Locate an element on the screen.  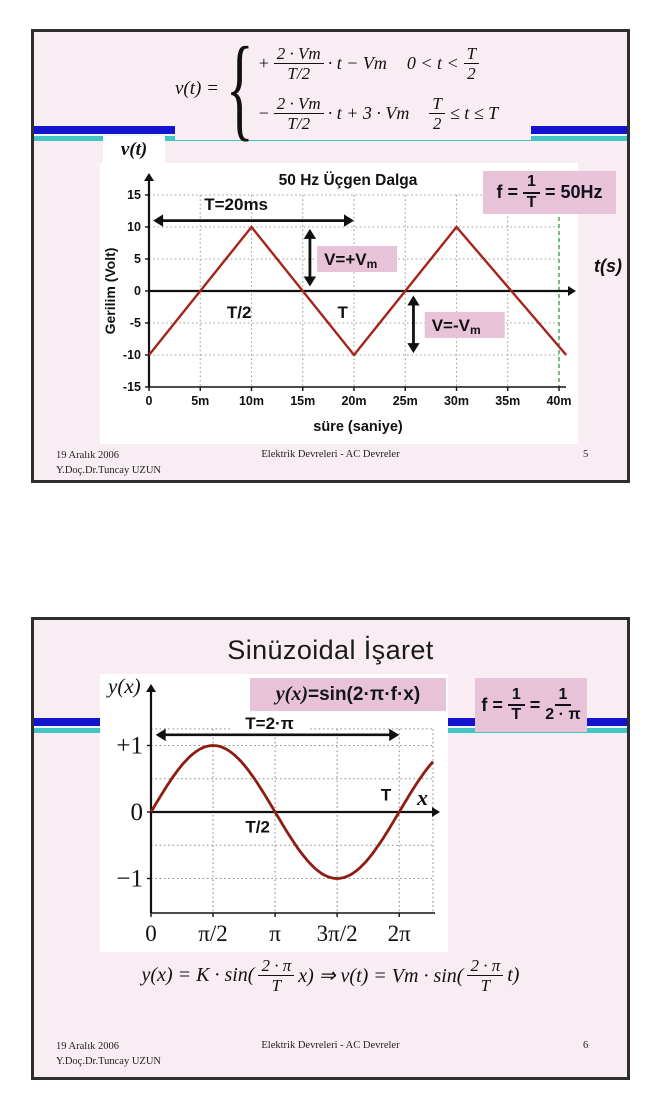
formula-fraction-2: 2 · π T is located at coordinates (485, 975).